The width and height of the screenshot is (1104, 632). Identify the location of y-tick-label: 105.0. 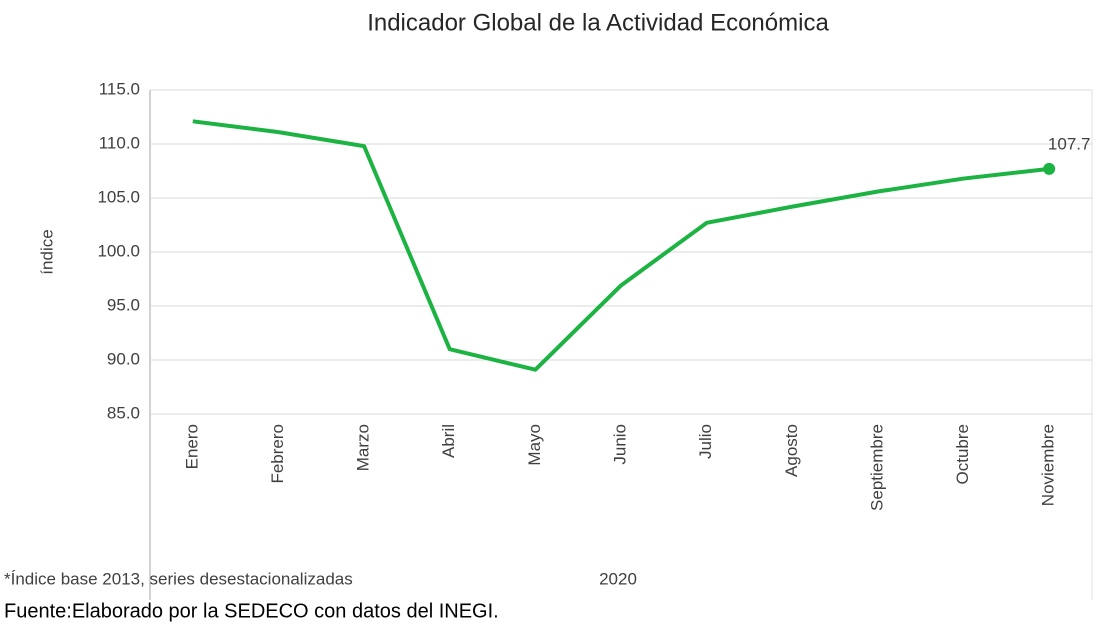
(118, 196).